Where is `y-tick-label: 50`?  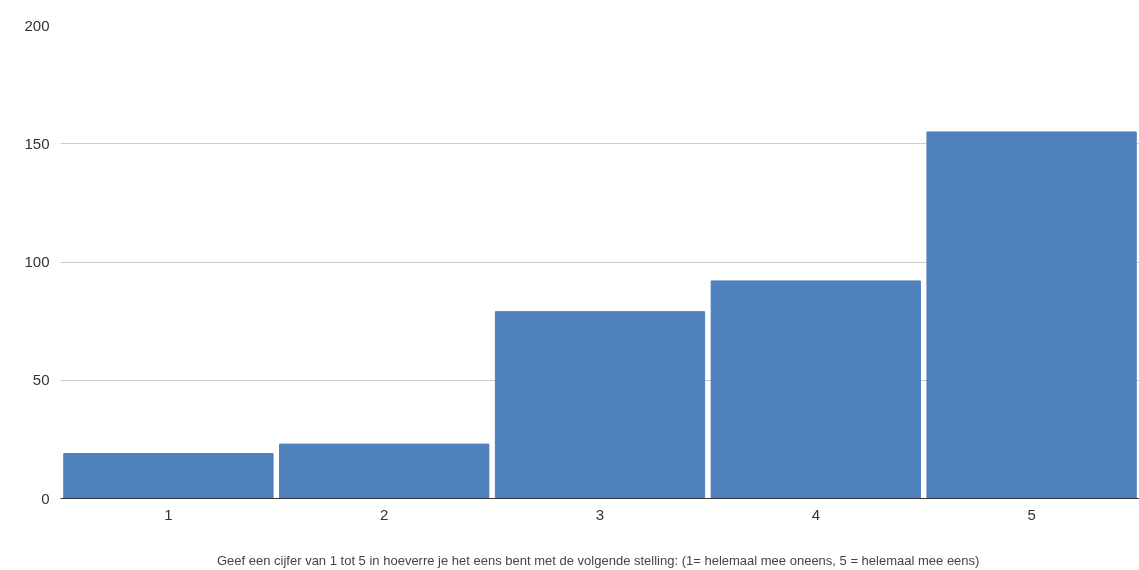 y-tick-label: 50 is located at coordinates (41, 380).